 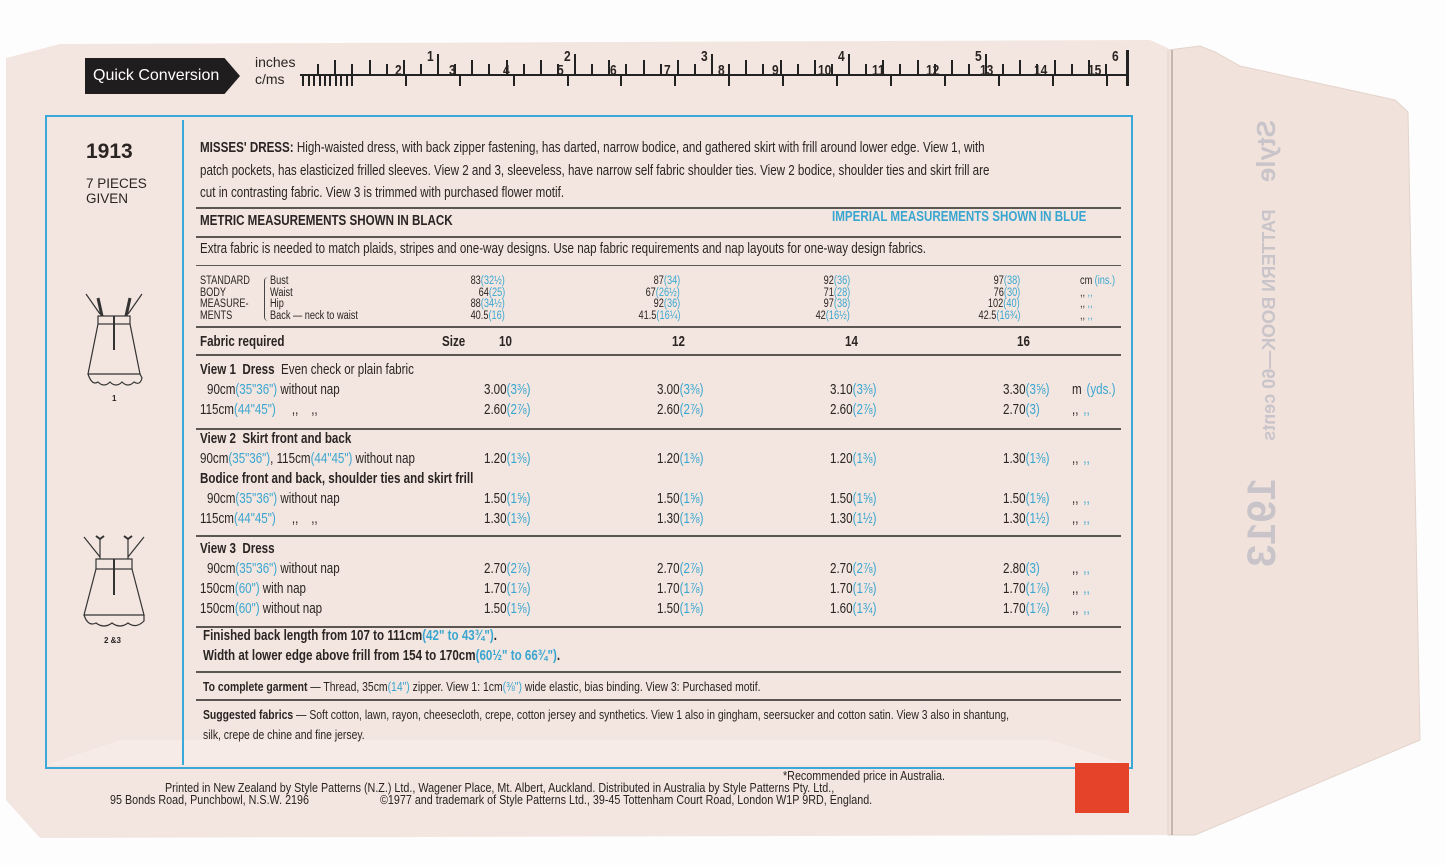 I want to click on label-part: 115cm, so click(x=217, y=410).